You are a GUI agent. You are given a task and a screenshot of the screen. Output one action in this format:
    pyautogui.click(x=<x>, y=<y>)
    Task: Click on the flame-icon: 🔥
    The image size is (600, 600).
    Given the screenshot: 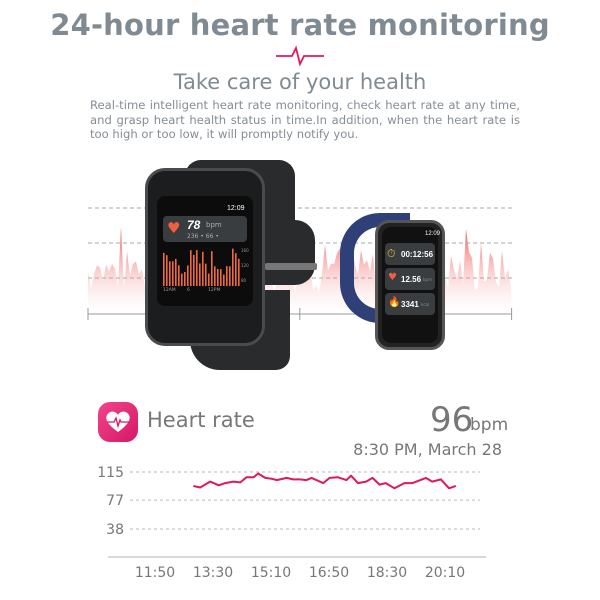 What is the action you would take?
    pyautogui.click(x=394, y=302)
    